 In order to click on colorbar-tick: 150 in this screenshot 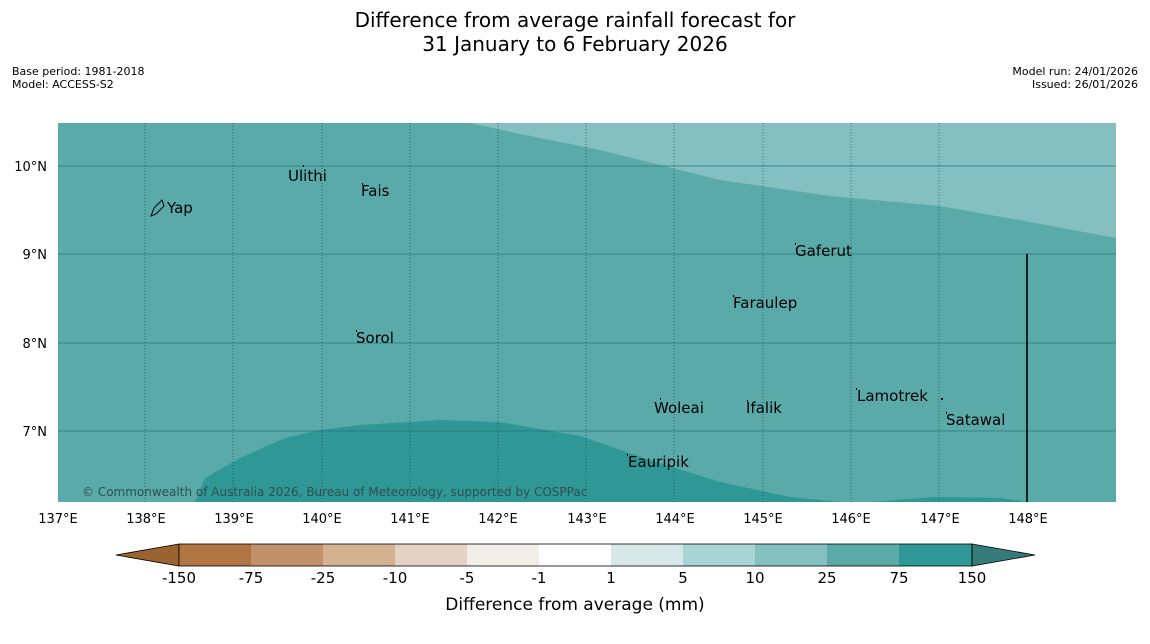, I will do `click(972, 578)`.